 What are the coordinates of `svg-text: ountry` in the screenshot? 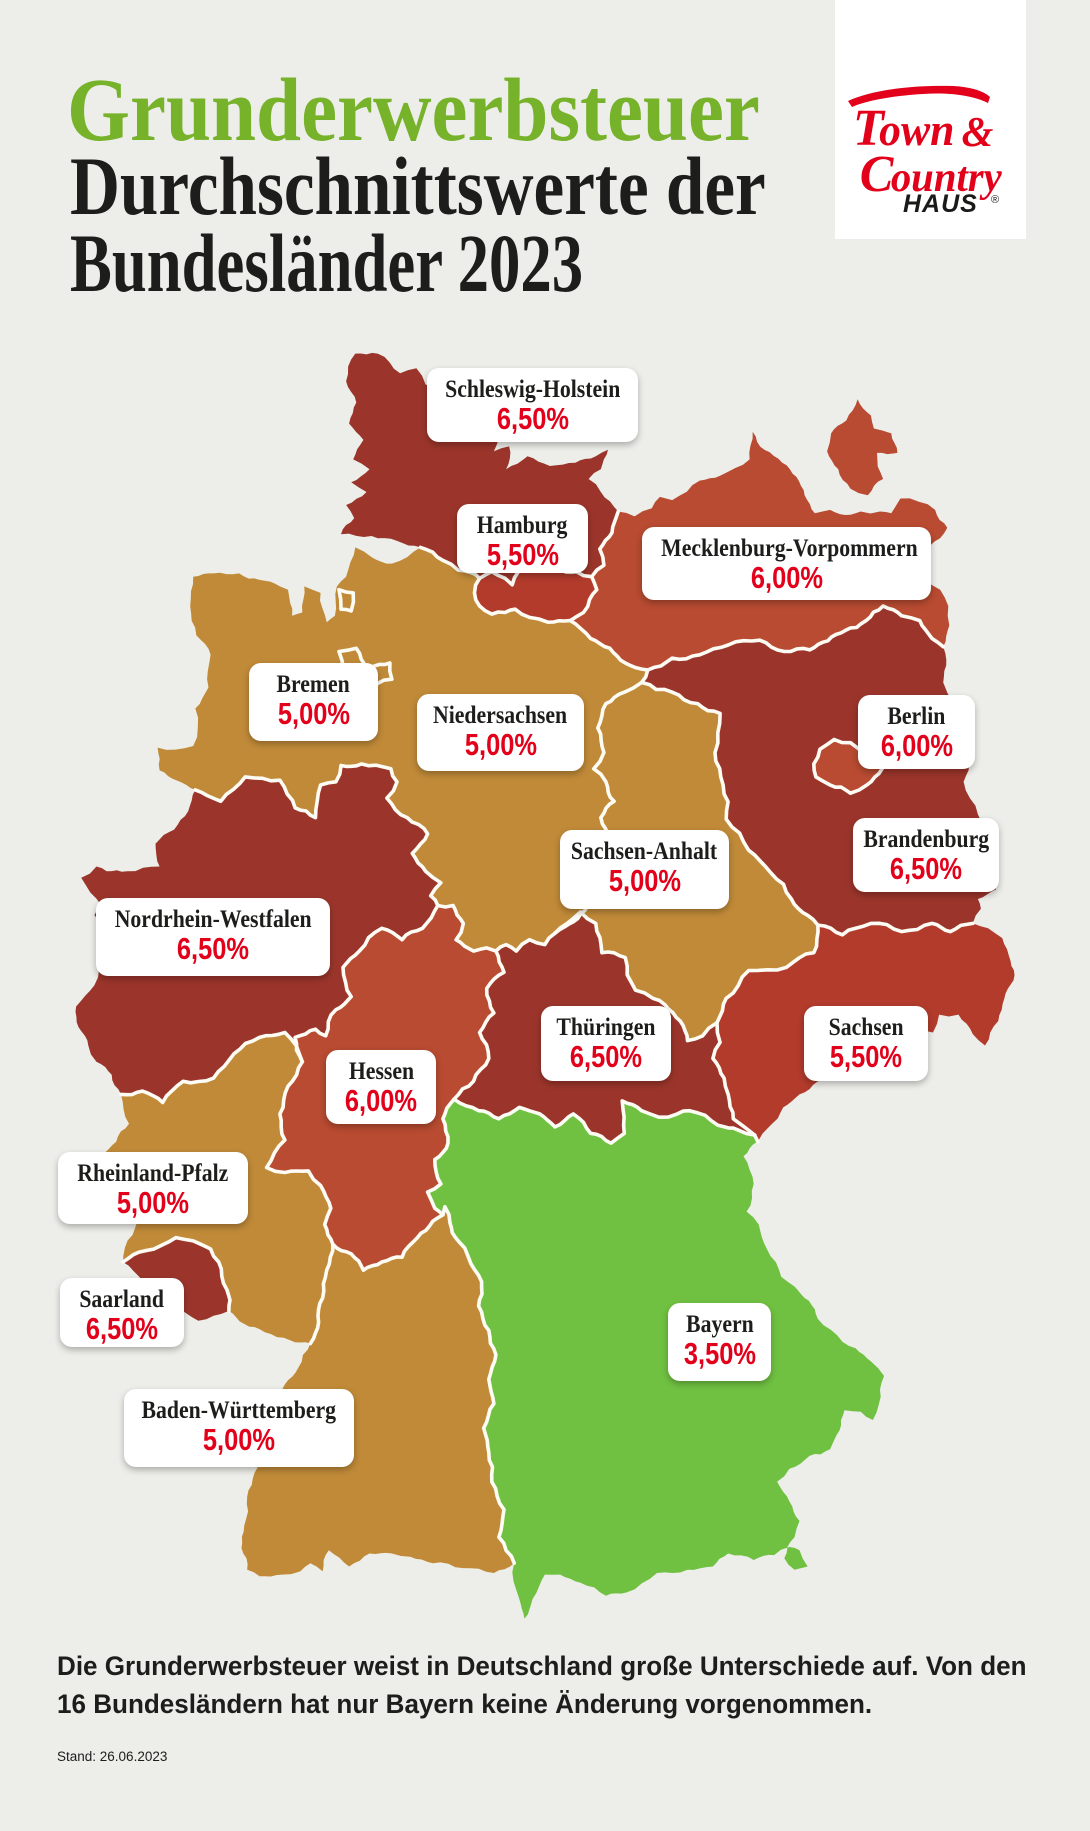 It's located at (947, 176).